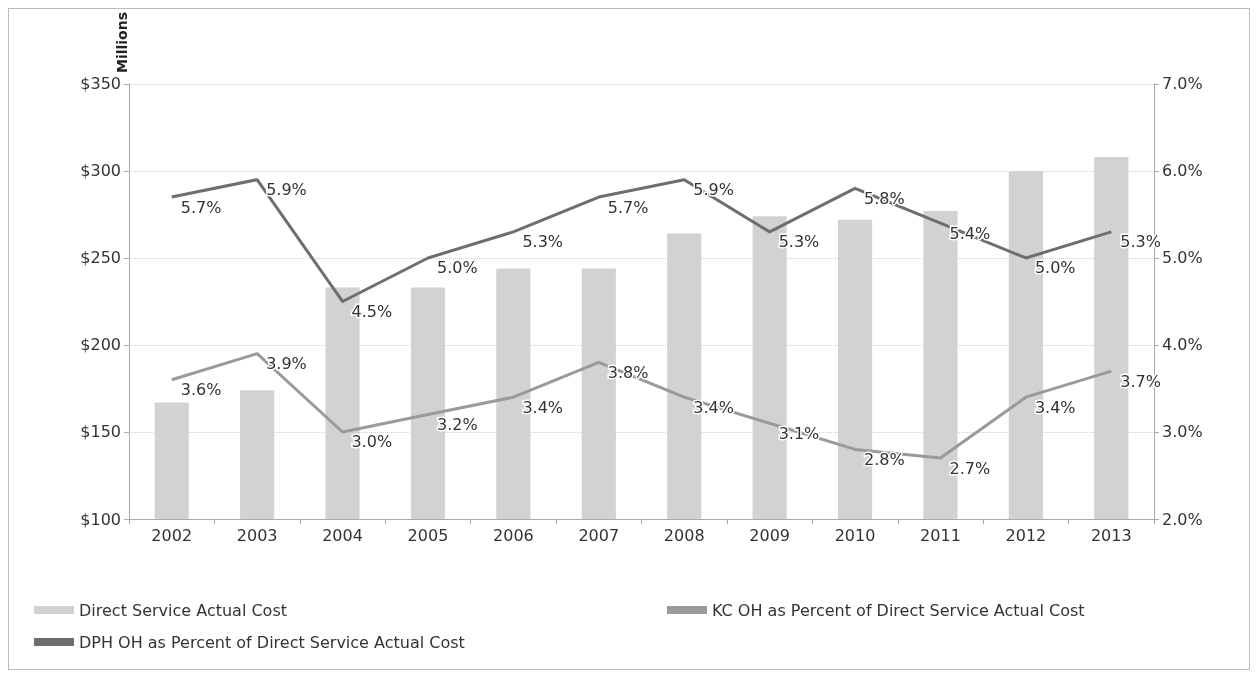 Image resolution: width=1258 pixels, height=679 pixels. Describe the element at coordinates (1182, 258) in the screenshot. I see `y2-tick-label: 5.0%` at that location.